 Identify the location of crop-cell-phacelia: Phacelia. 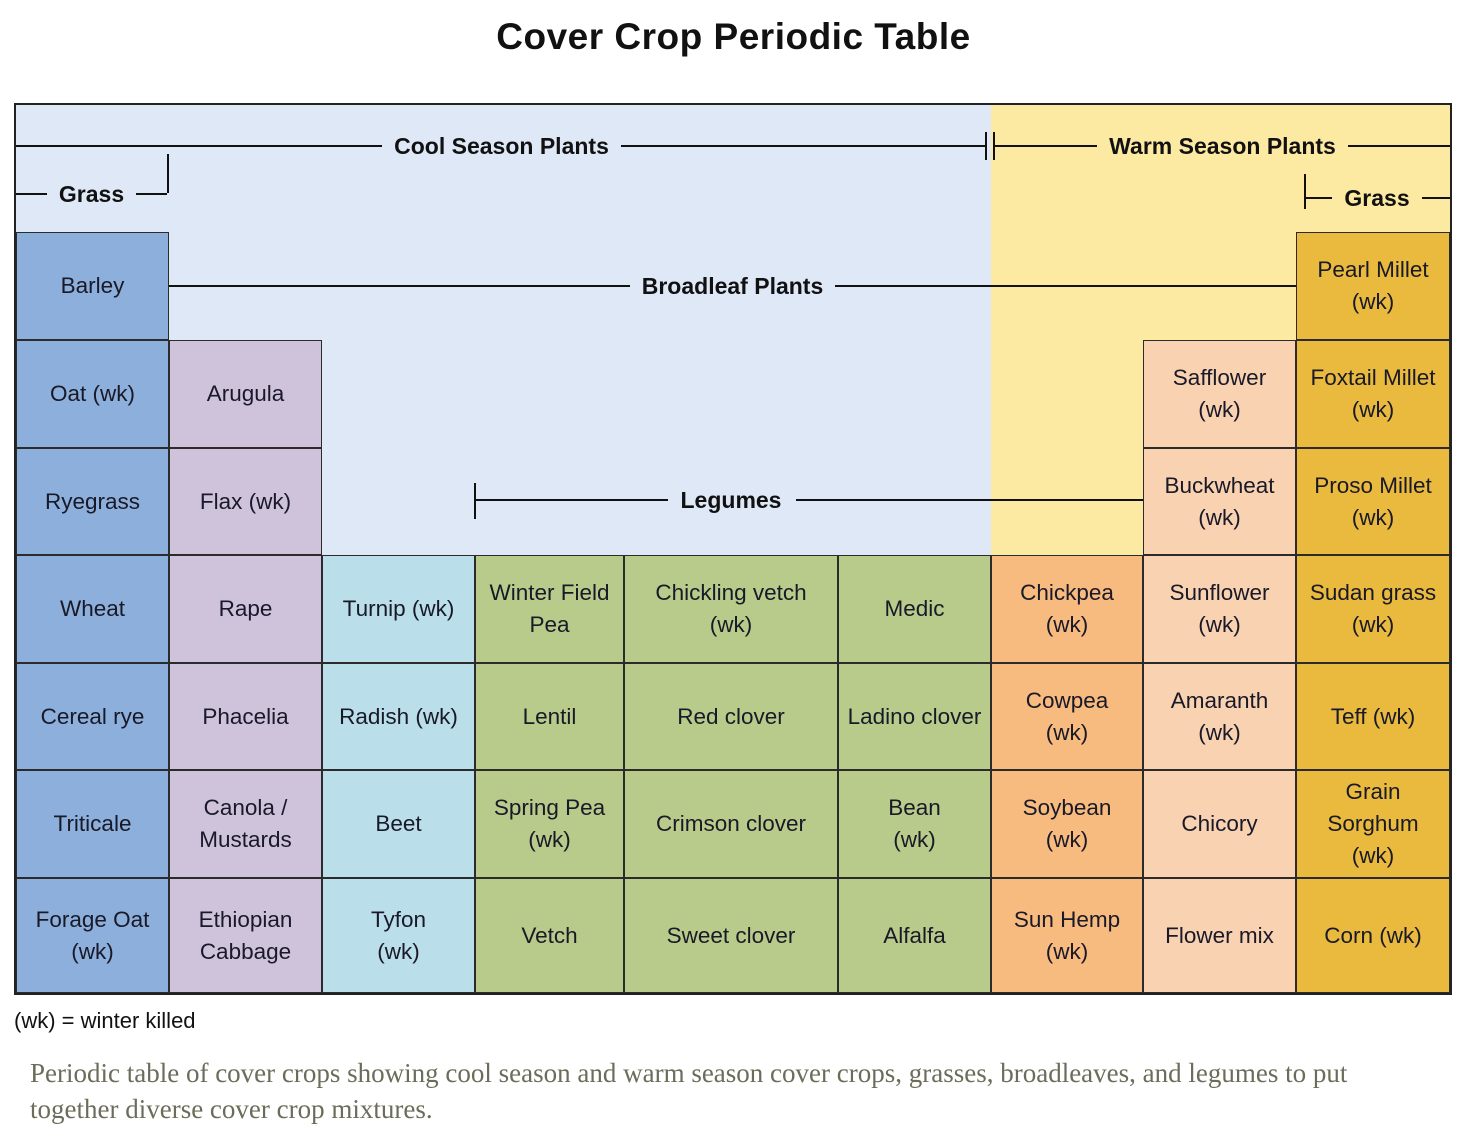
(245, 716).